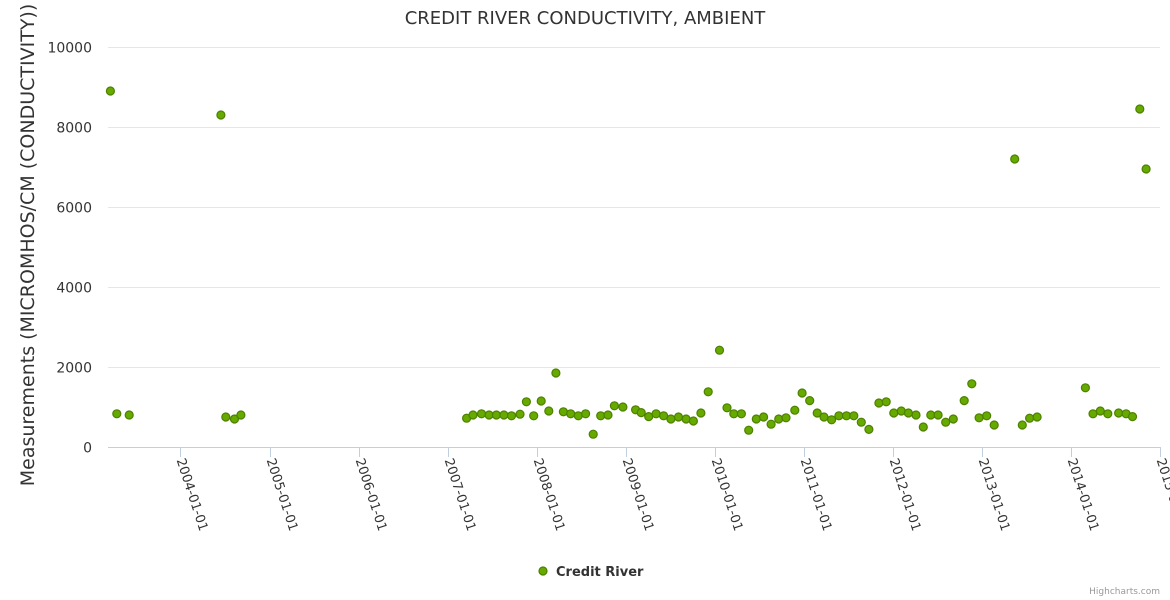  I want to click on y-tick-label: 10000, so click(69, 49).